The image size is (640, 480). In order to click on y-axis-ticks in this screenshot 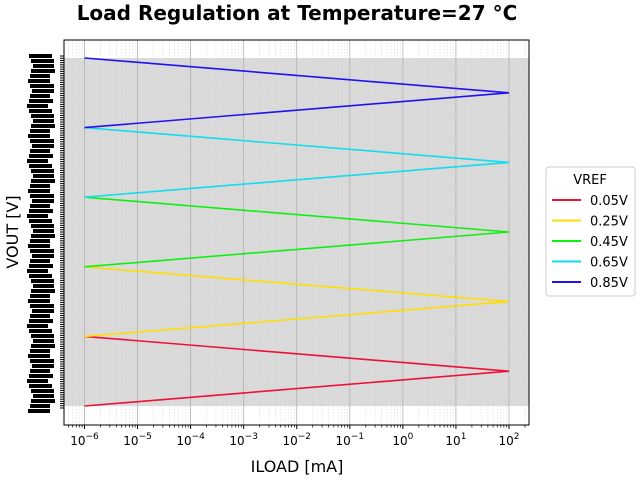, I will do `click(45, 233)`.